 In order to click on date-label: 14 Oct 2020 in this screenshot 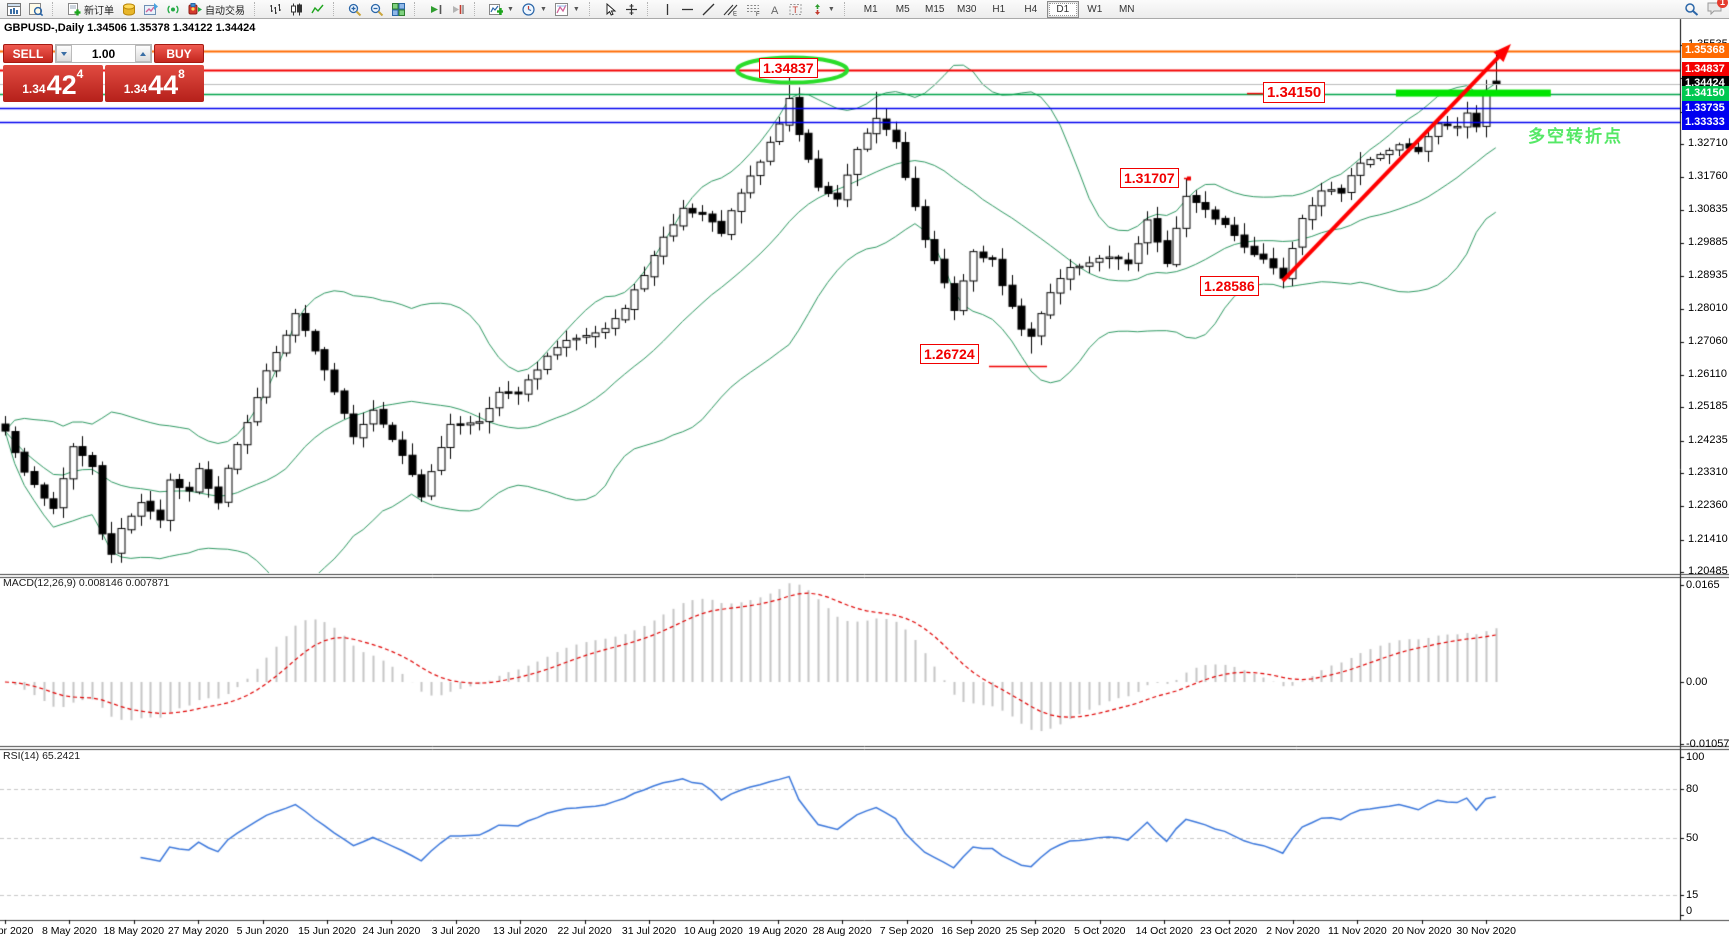, I will do `click(1164, 931)`.